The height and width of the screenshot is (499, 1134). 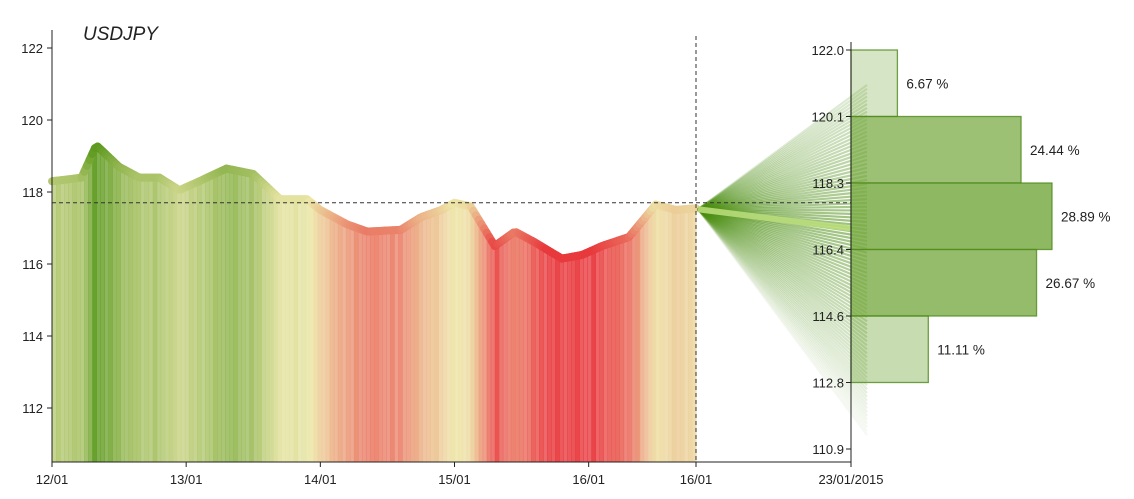 I want to click on y-tick-label: 116, so click(x=32, y=264).